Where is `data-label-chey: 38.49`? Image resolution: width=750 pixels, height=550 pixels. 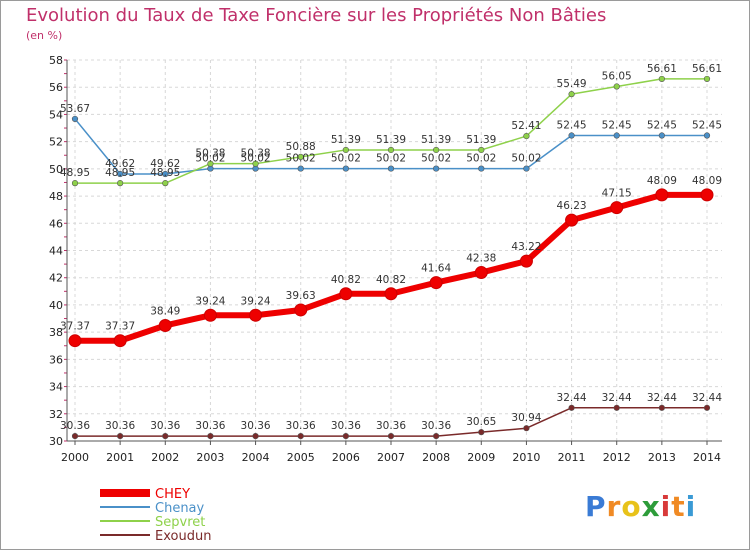 data-label-chey: 38.49 is located at coordinates (165, 311).